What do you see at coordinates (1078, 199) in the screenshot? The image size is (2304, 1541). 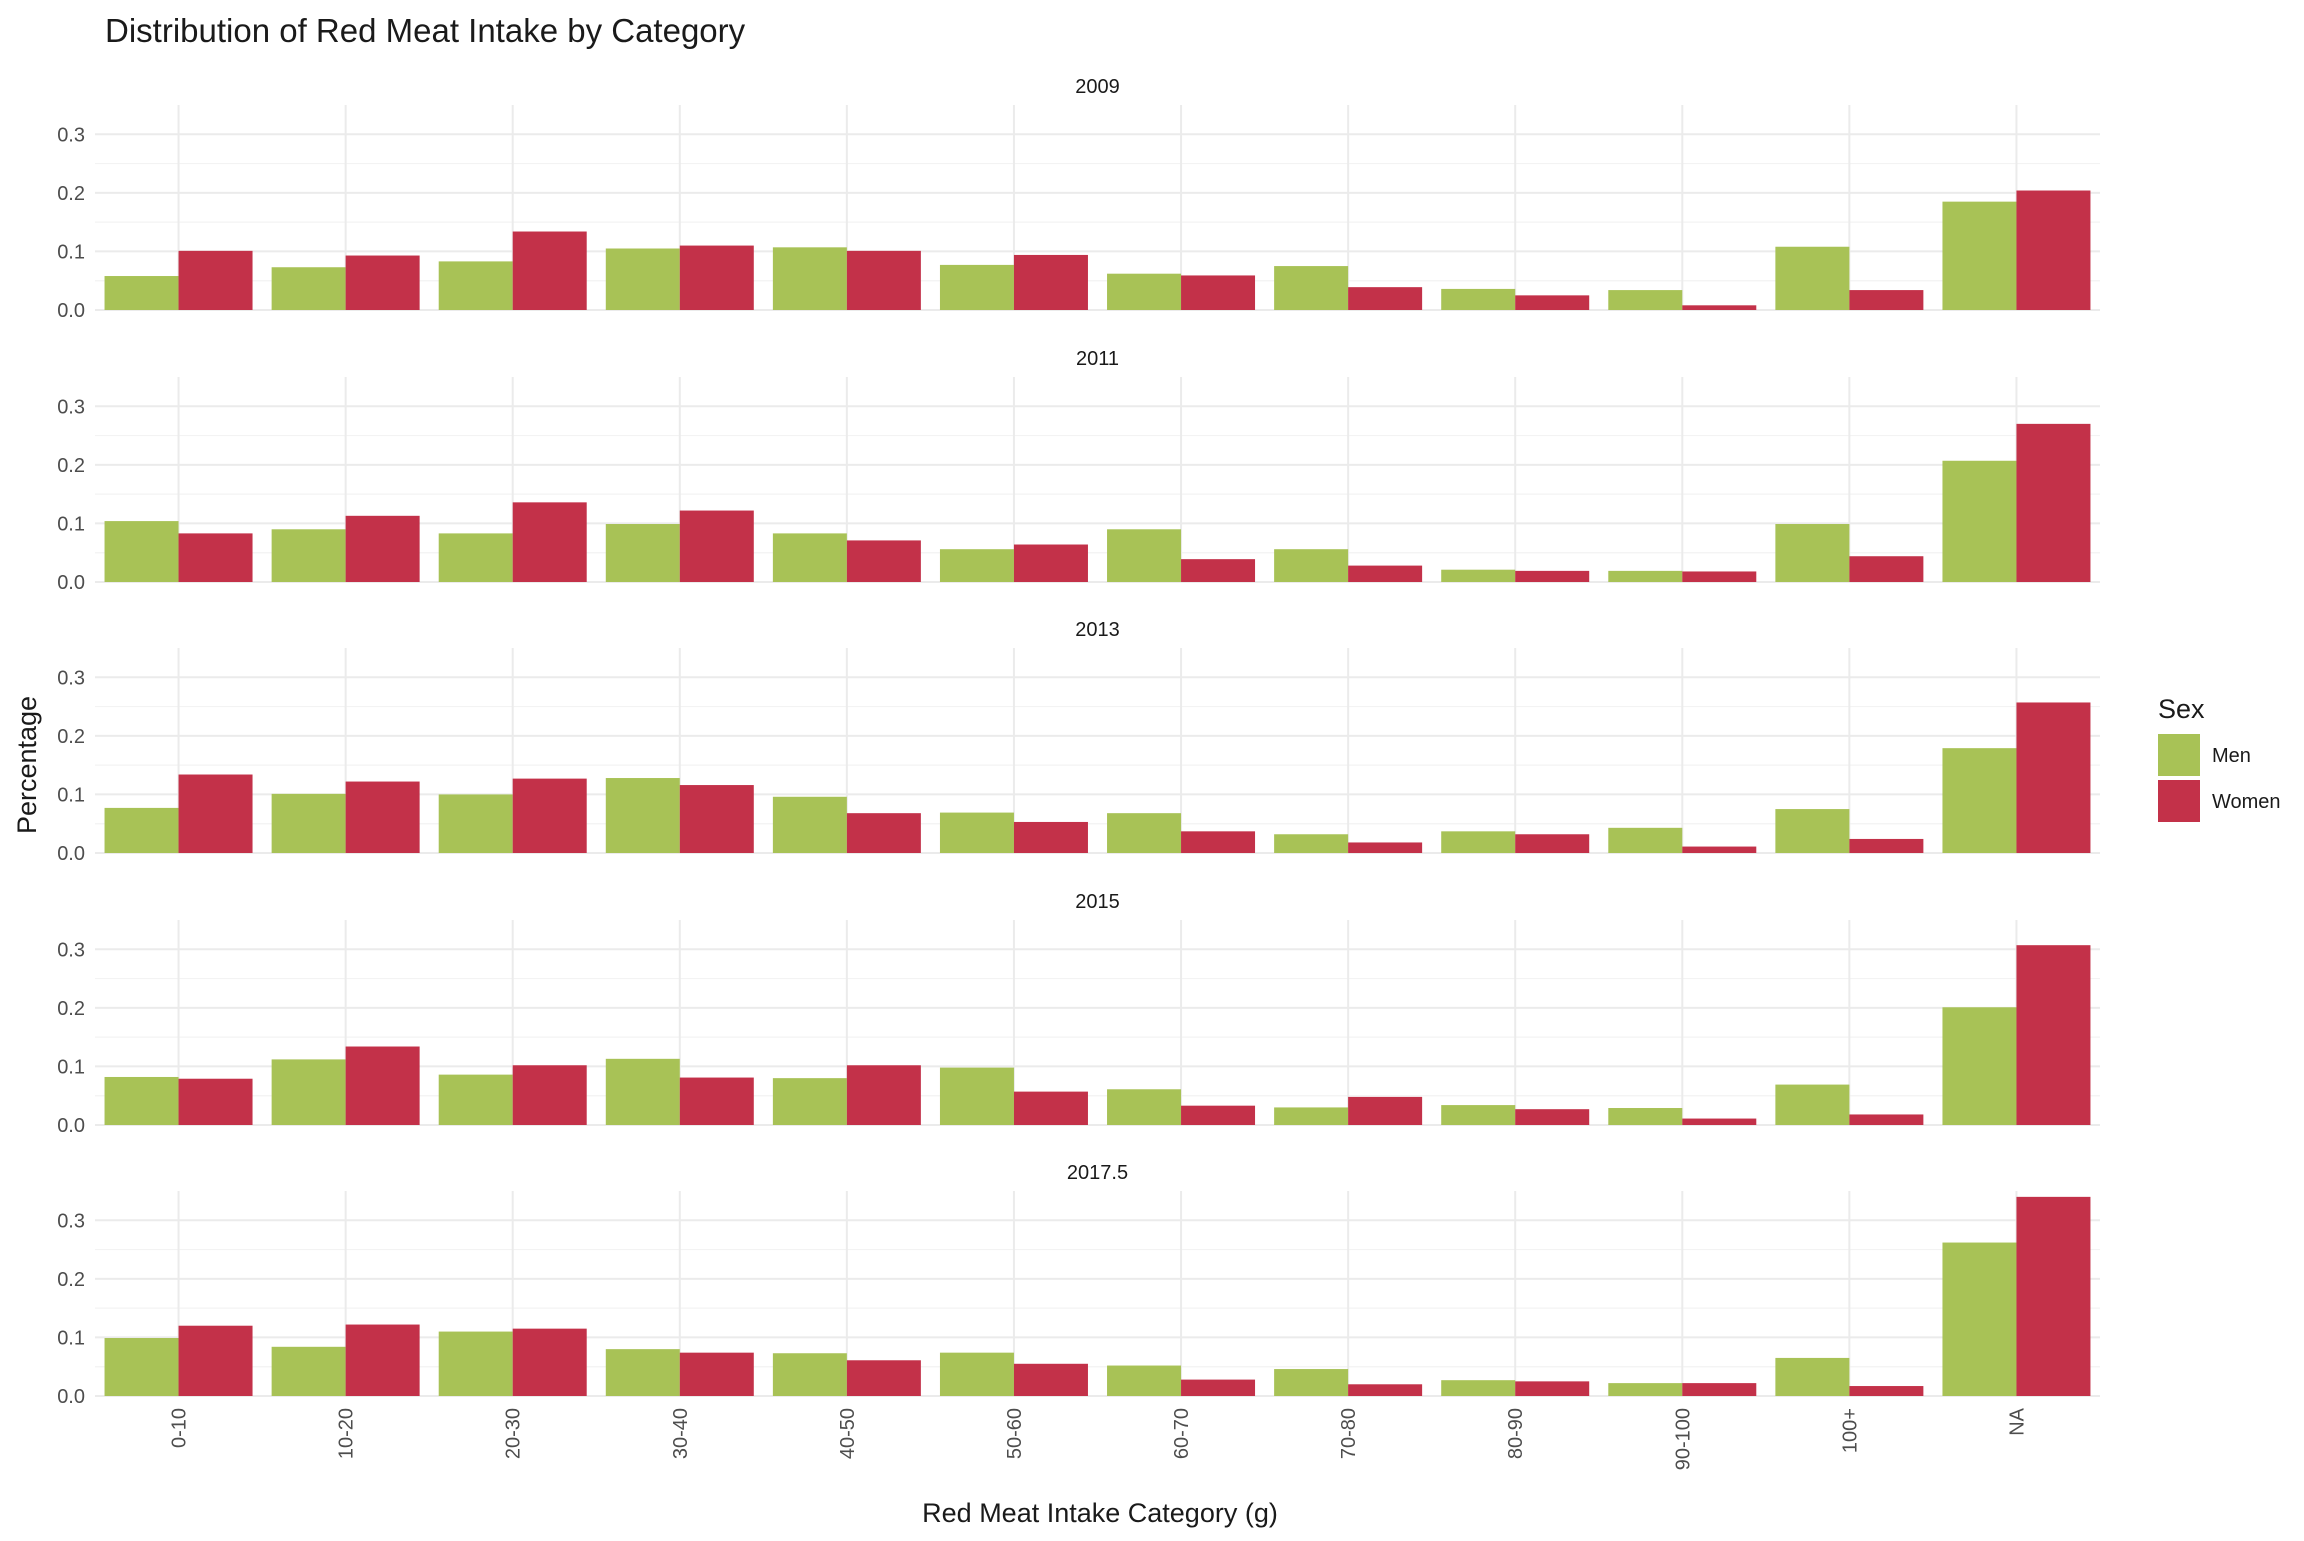 I see `facet-panel: 2009 0.0 0.1 0.2 0.3` at bounding box center [1078, 199].